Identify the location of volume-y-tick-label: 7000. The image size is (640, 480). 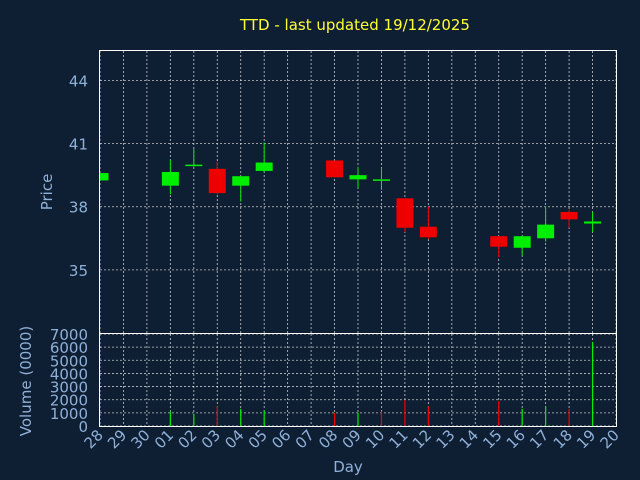
(69, 335).